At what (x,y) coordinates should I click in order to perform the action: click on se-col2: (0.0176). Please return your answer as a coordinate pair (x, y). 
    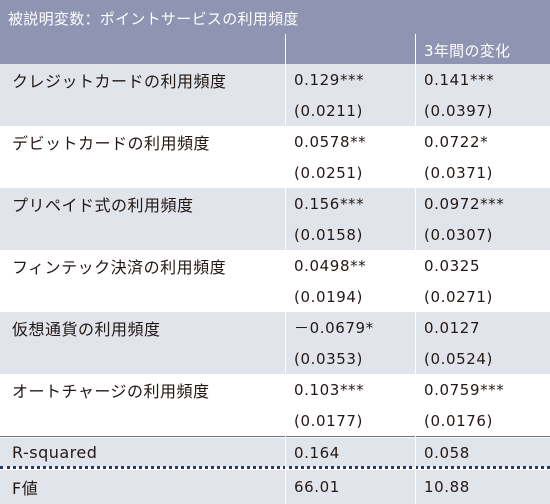
    Looking at the image, I should click on (458, 420).